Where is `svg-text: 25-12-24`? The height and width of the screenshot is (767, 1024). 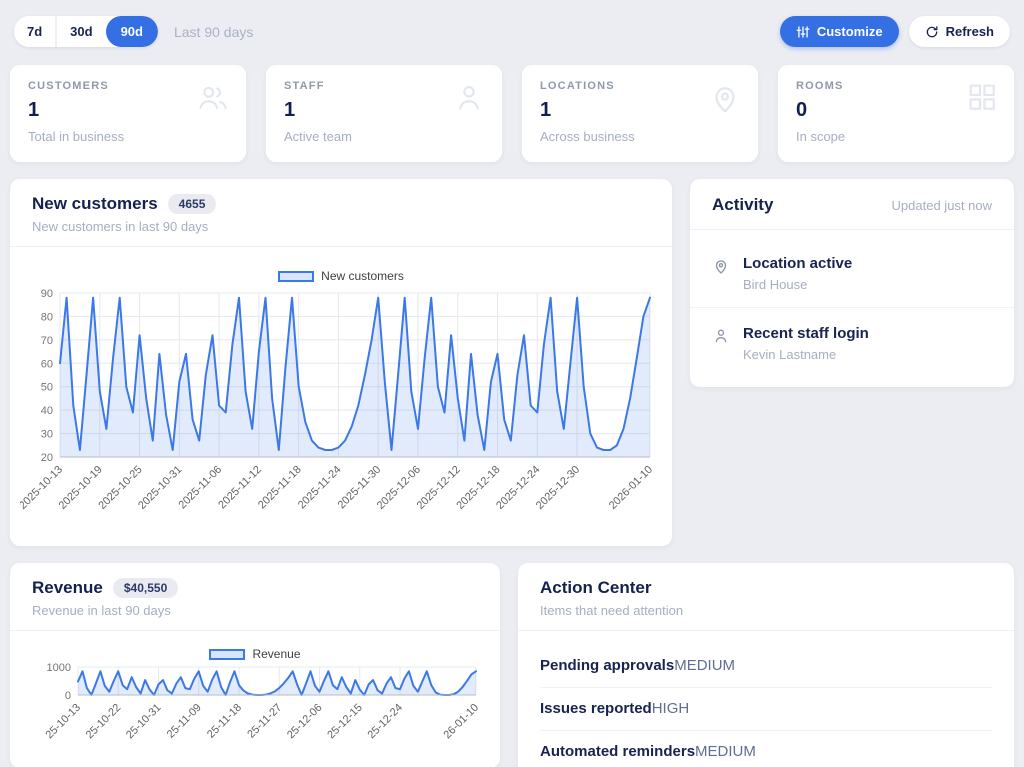
svg-text: 25-12-24 is located at coordinates (385, 722).